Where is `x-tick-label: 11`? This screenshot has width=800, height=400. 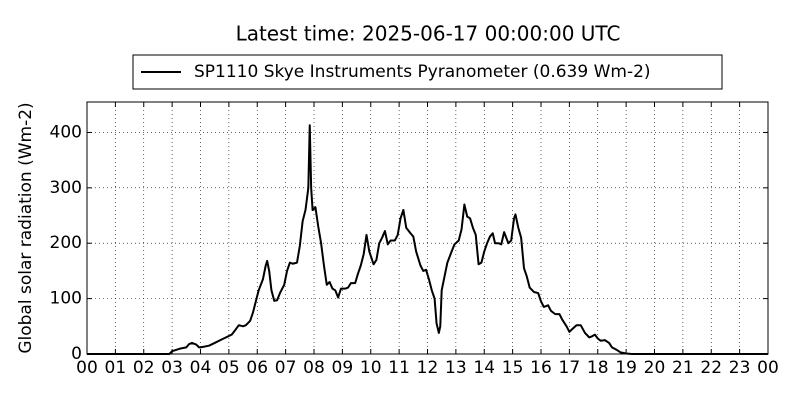
x-tick-label: 11 is located at coordinates (399, 368).